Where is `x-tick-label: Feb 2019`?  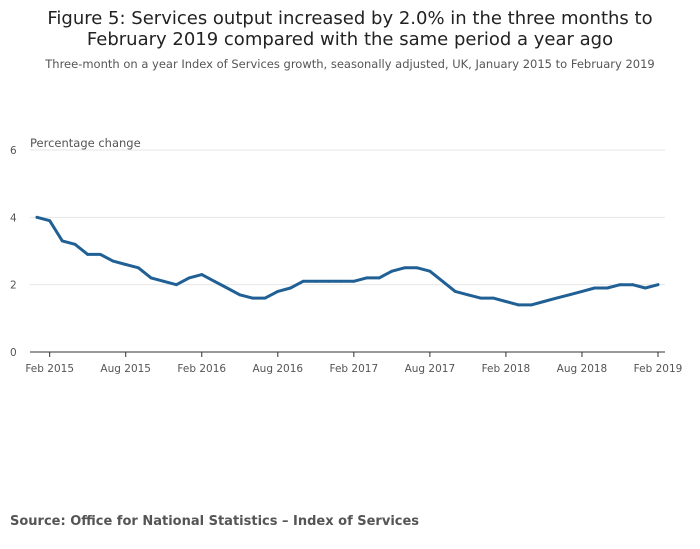
x-tick-label: Feb 2019 is located at coordinates (658, 369).